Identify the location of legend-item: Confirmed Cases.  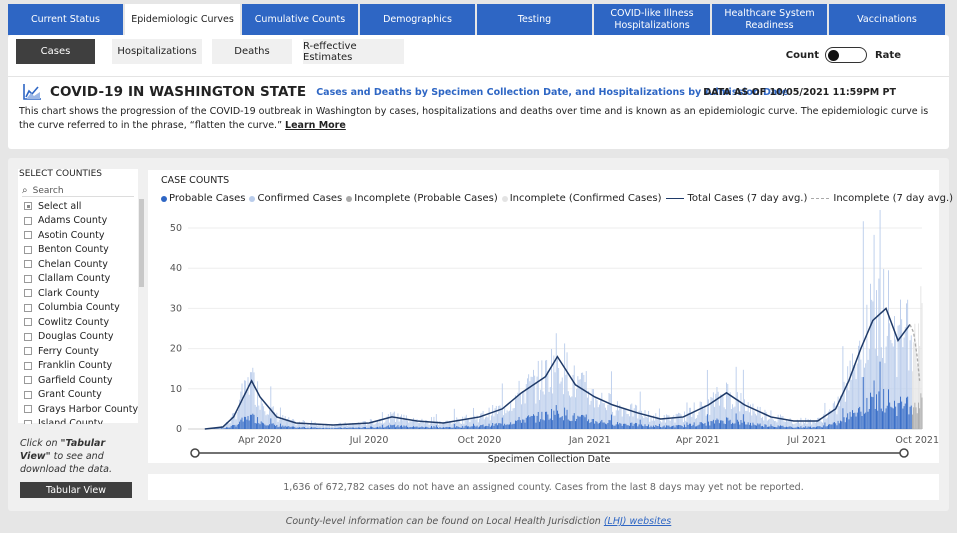
(295, 198).